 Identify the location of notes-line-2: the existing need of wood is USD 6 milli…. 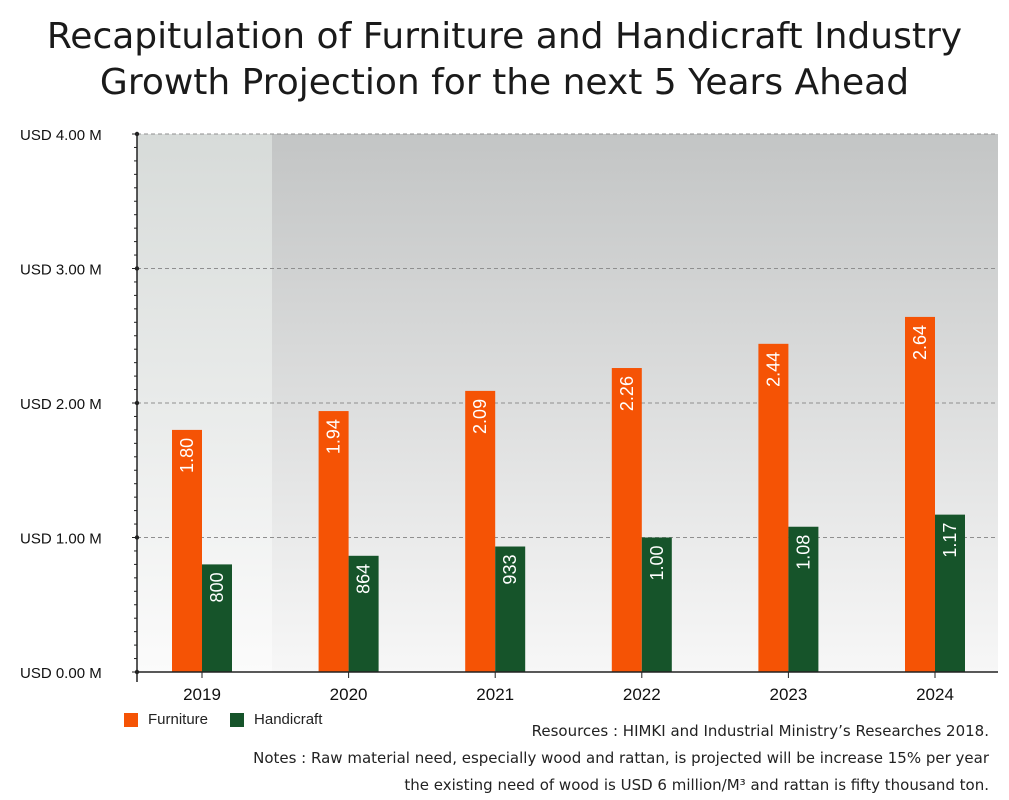
(696, 785).